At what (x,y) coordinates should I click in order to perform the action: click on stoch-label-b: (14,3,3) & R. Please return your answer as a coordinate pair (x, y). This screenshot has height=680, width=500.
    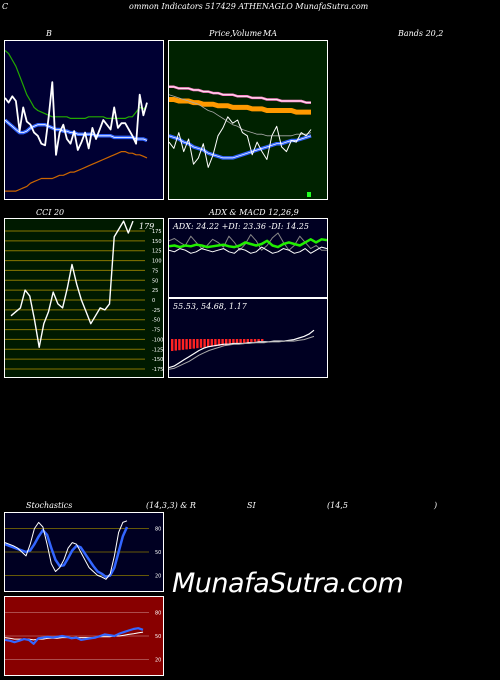
    Looking at the image, I should click on (171, 505).